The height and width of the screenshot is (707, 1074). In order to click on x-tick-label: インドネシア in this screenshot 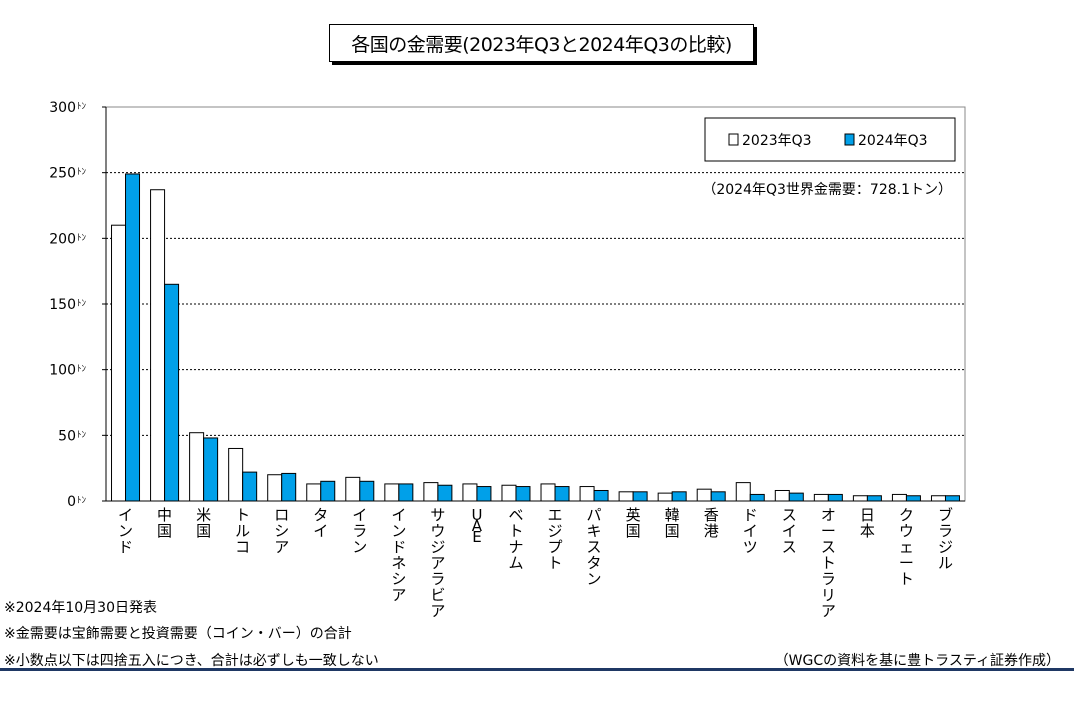, I will do `click(398, 555)`.